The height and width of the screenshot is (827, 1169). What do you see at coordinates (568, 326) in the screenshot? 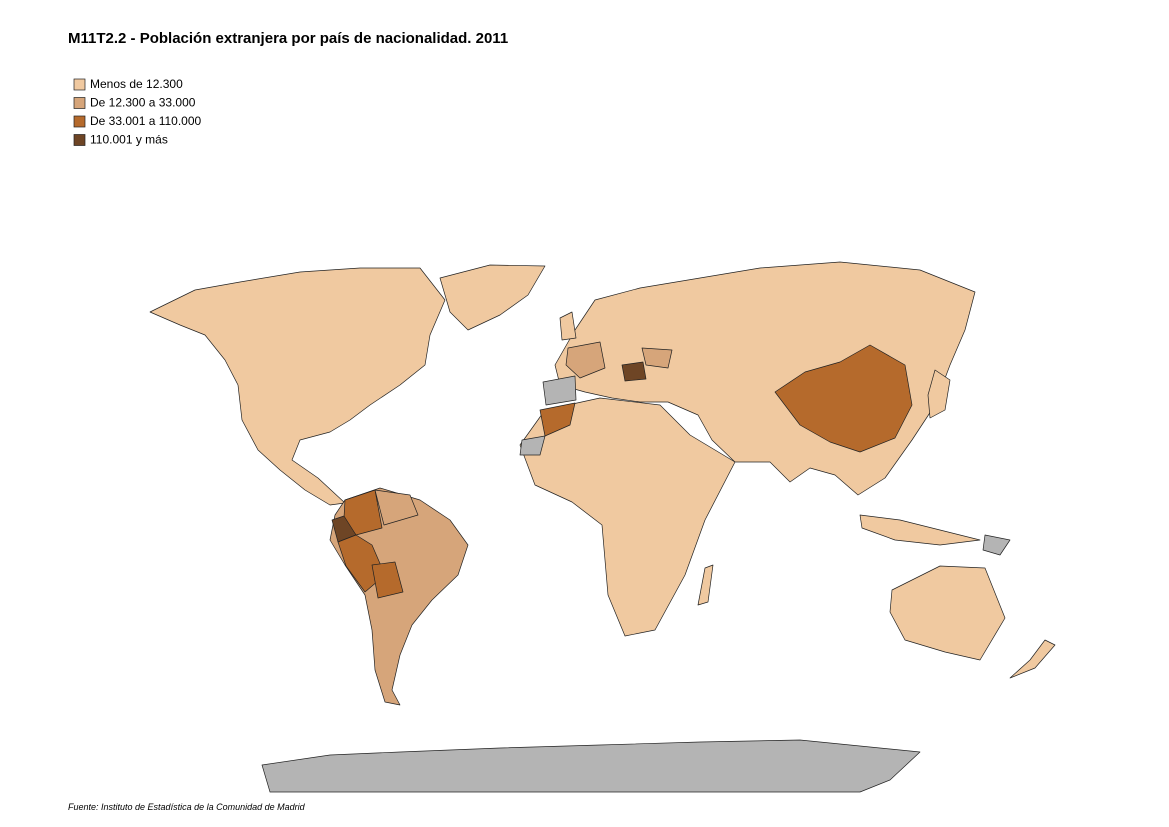
I see `uk` at bounding box center [568, 326].